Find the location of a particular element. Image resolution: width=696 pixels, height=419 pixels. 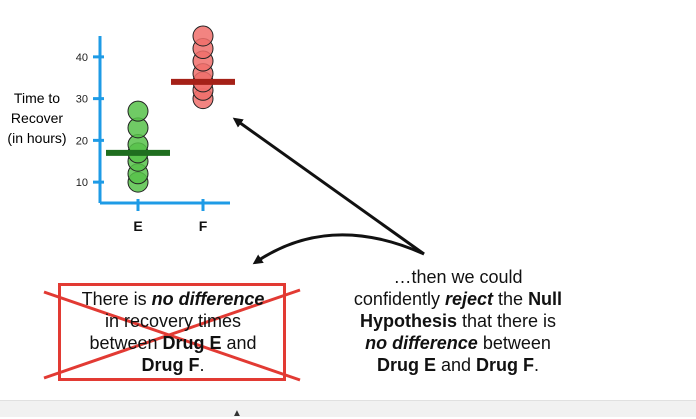

conclusion-line-5d: . is located at coordinates (537, 365).